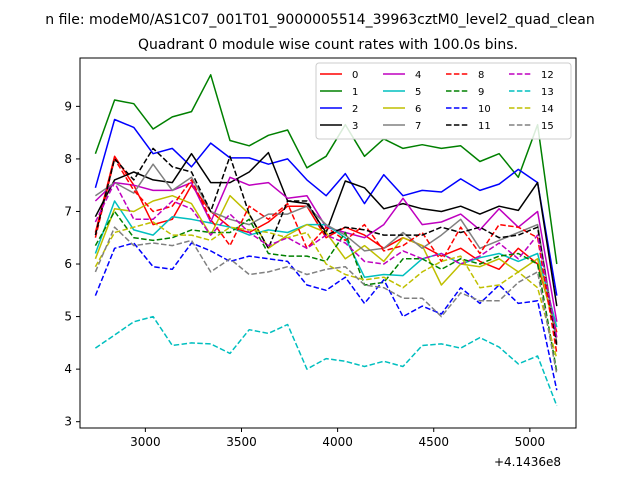 This screenshot has height=480, width=640. What do you see at coordinates (68, 106) in the screenshot?
I see `y-tick-label: 9` at bounding box center [68, 106].